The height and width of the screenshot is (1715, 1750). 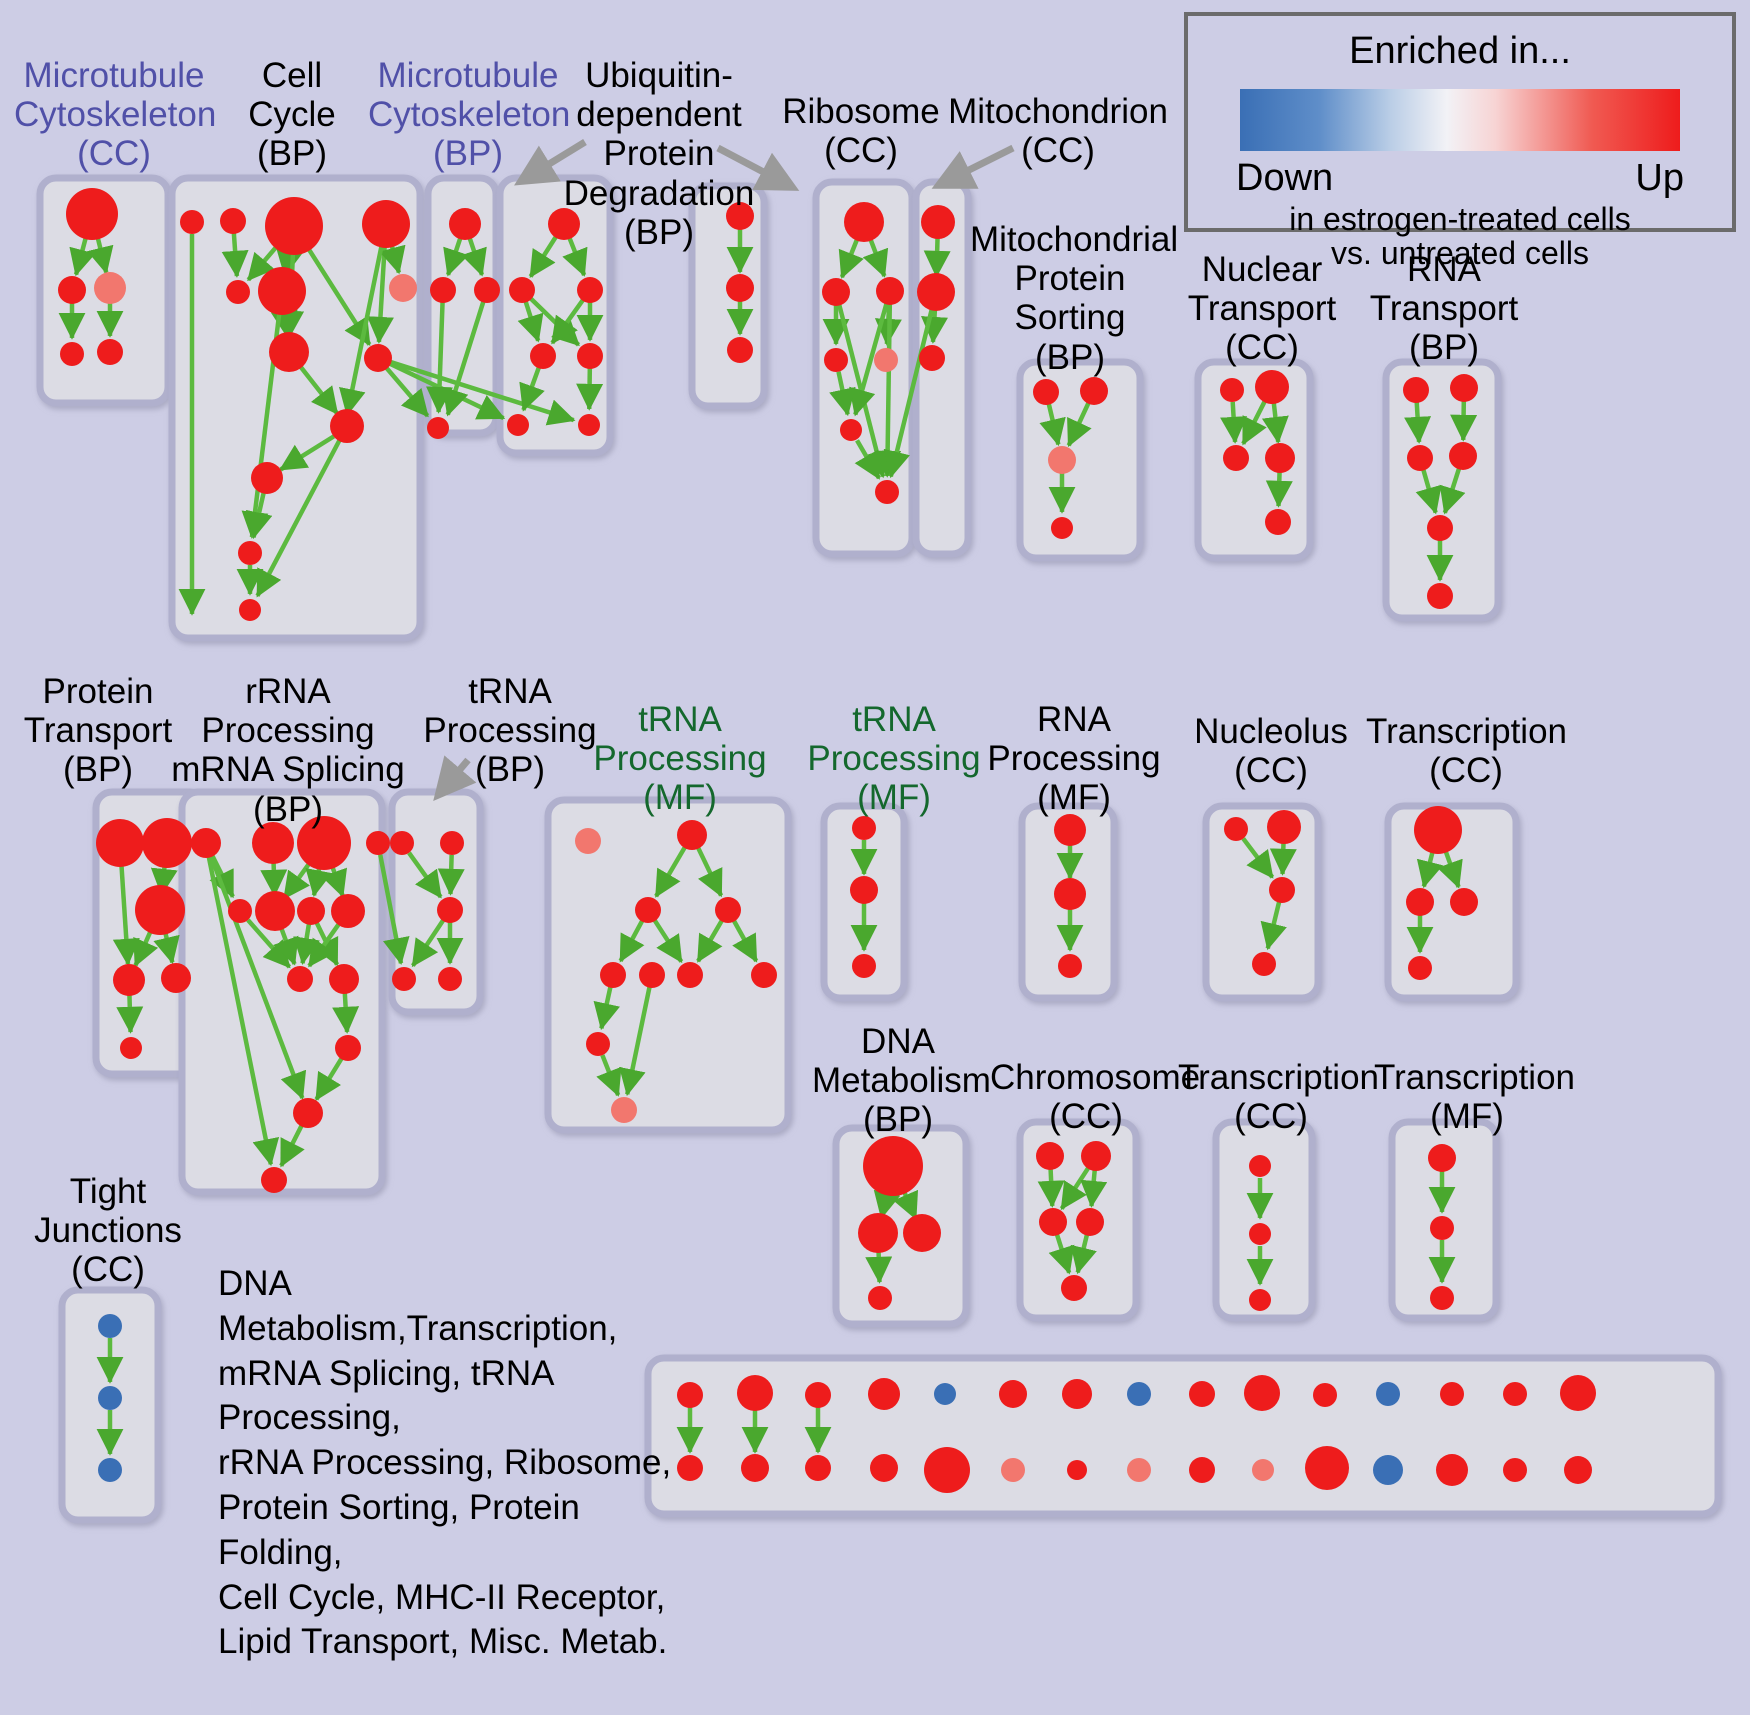 What do you see at coordinates (1260, 1166) in the screenshot?
I see `gene-node-transcription-cc-bottom` at bounding box center [1260, 1166].